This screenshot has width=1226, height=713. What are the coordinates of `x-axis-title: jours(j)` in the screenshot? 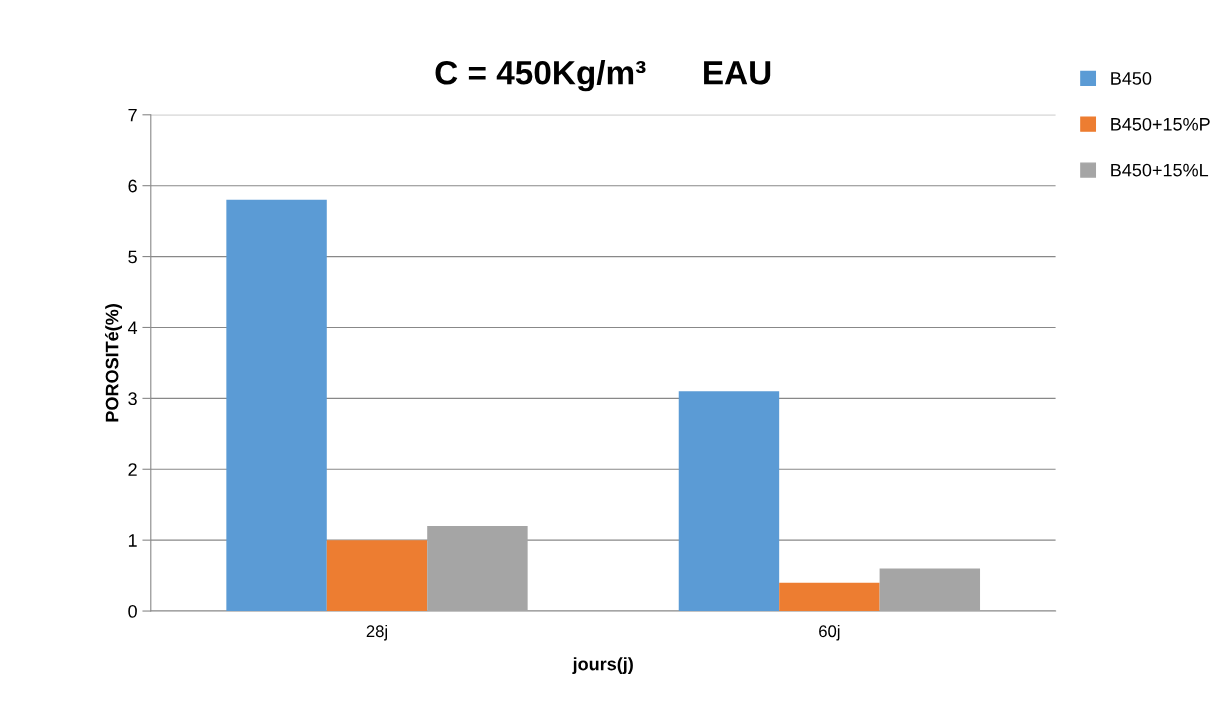 It's located at (602, 665).